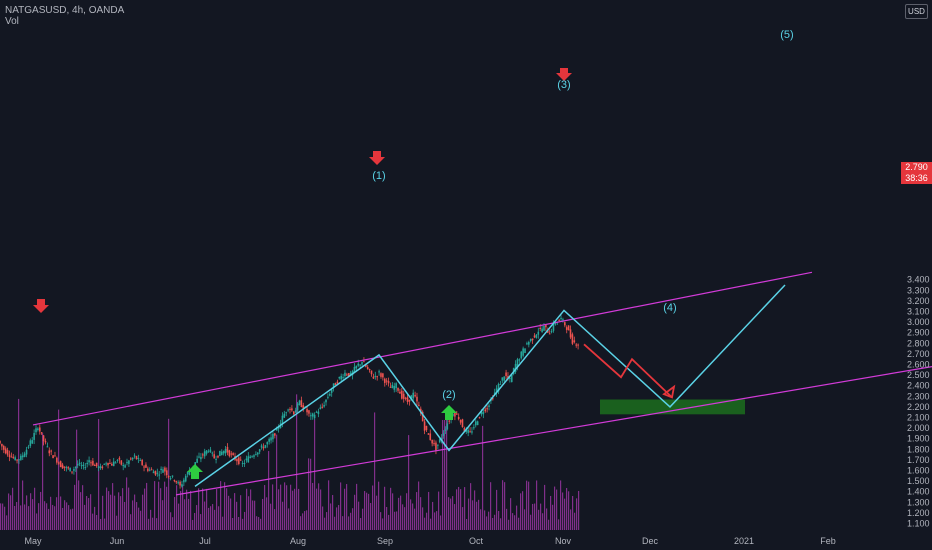 Image resolution: width=932 pixels, height=550 pixels. Describe the element at coordinates (918, 513) in the screenshot. I see `price-tick-label: 1.200` at that location.